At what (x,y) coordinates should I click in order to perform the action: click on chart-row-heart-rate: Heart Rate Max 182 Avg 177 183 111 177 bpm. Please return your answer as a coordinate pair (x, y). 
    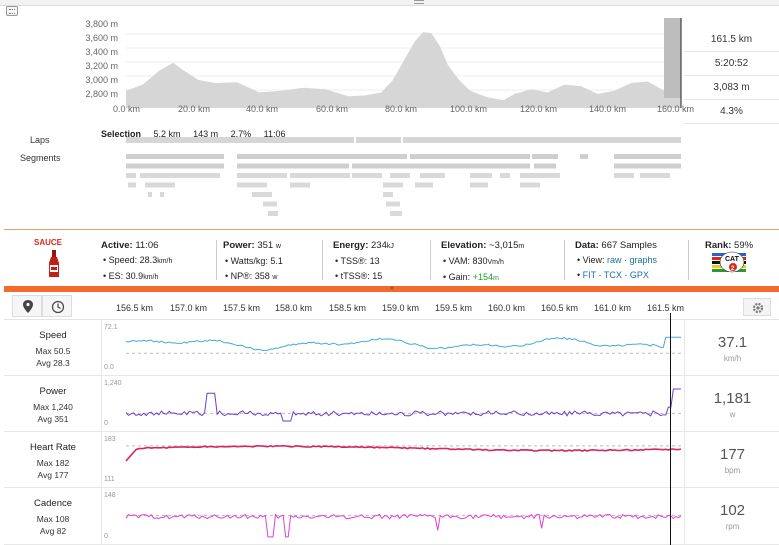
    Looking at the image, I should click on (391, 460).